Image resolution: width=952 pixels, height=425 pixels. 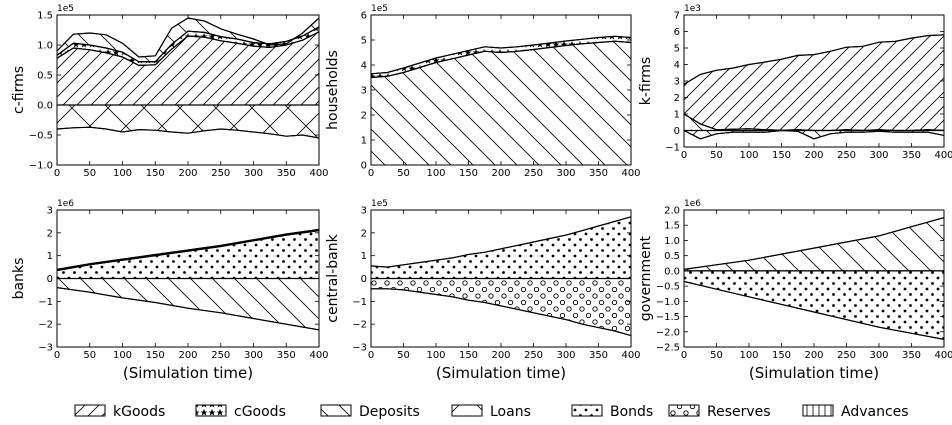 What do you see at coordinates (364, 66) in the screenshot?
I see `y-tick-label: 4` at bounding box center [364, 66].